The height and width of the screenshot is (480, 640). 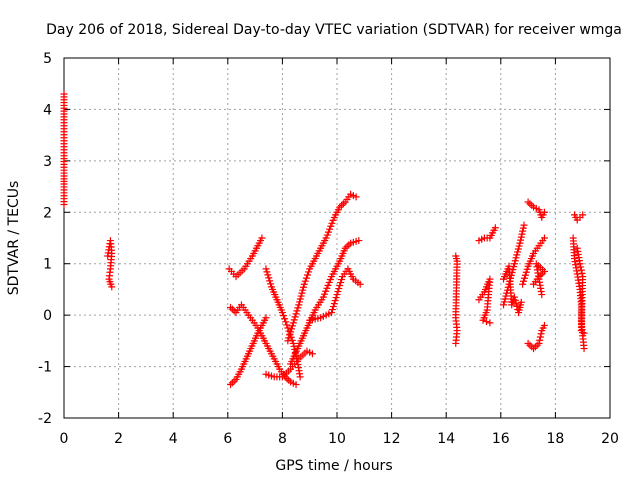 I want to click on y-tick-labels: -2 -1 0 1 2 3 4 5, so click(x=45, y=239).